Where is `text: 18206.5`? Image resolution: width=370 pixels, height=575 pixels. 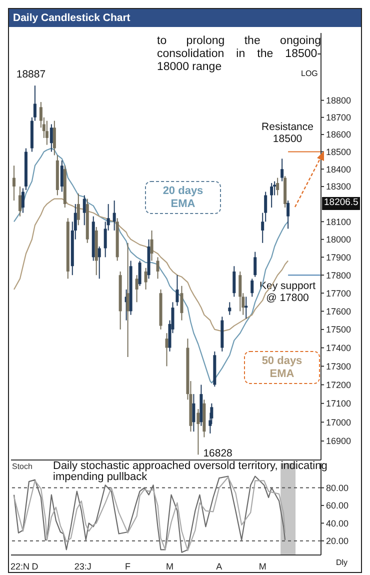
text: 18206.5 is located at coordinates (341, 203).